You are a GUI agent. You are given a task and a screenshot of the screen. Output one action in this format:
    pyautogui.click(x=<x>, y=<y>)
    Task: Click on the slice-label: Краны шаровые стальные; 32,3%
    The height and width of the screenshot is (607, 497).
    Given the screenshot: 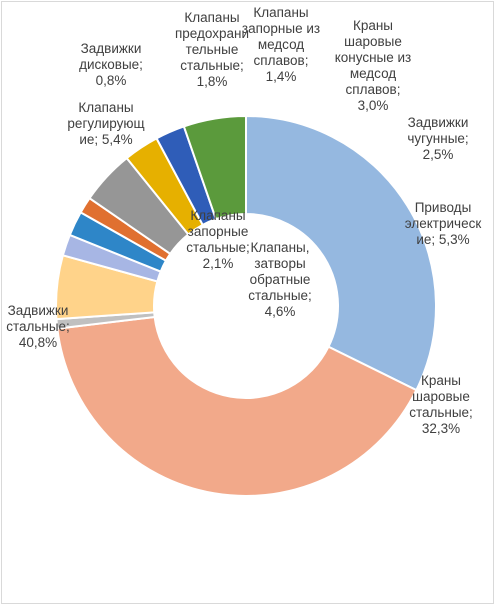 What is the action you would take?
    pyautogui.click(x=441, y=404)
    